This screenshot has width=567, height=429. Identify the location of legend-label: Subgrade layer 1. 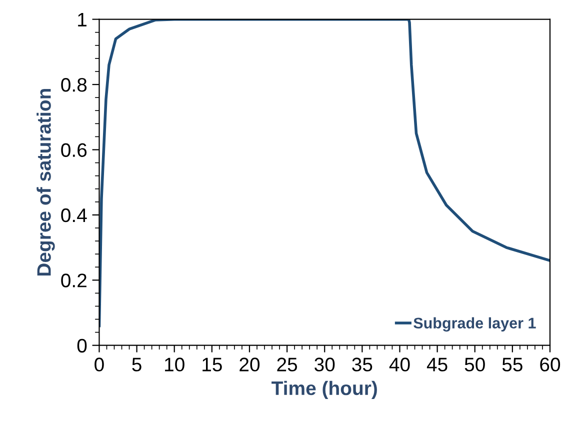
(475, 324).